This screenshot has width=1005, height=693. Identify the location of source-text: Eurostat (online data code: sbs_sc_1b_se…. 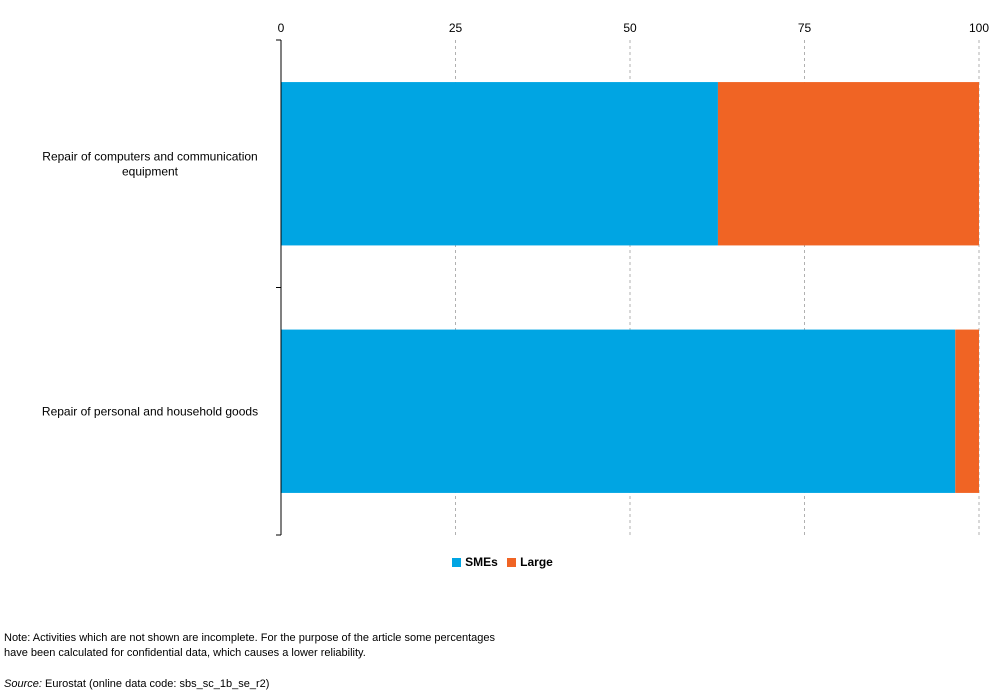
(157, 684).